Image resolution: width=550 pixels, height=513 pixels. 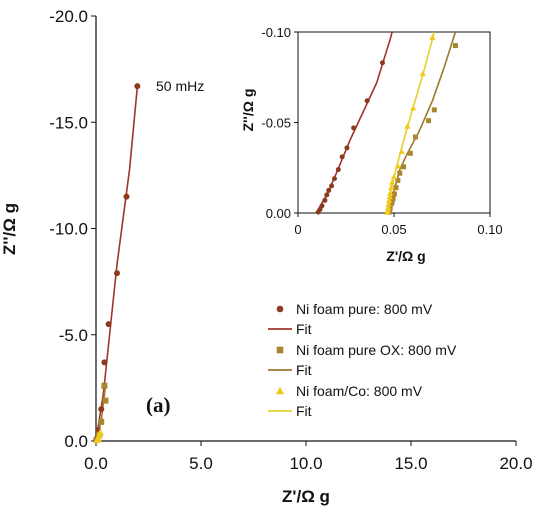 I want to click on inset-x-axis-title: Z'/Ω g, so click(x=405, y=256).